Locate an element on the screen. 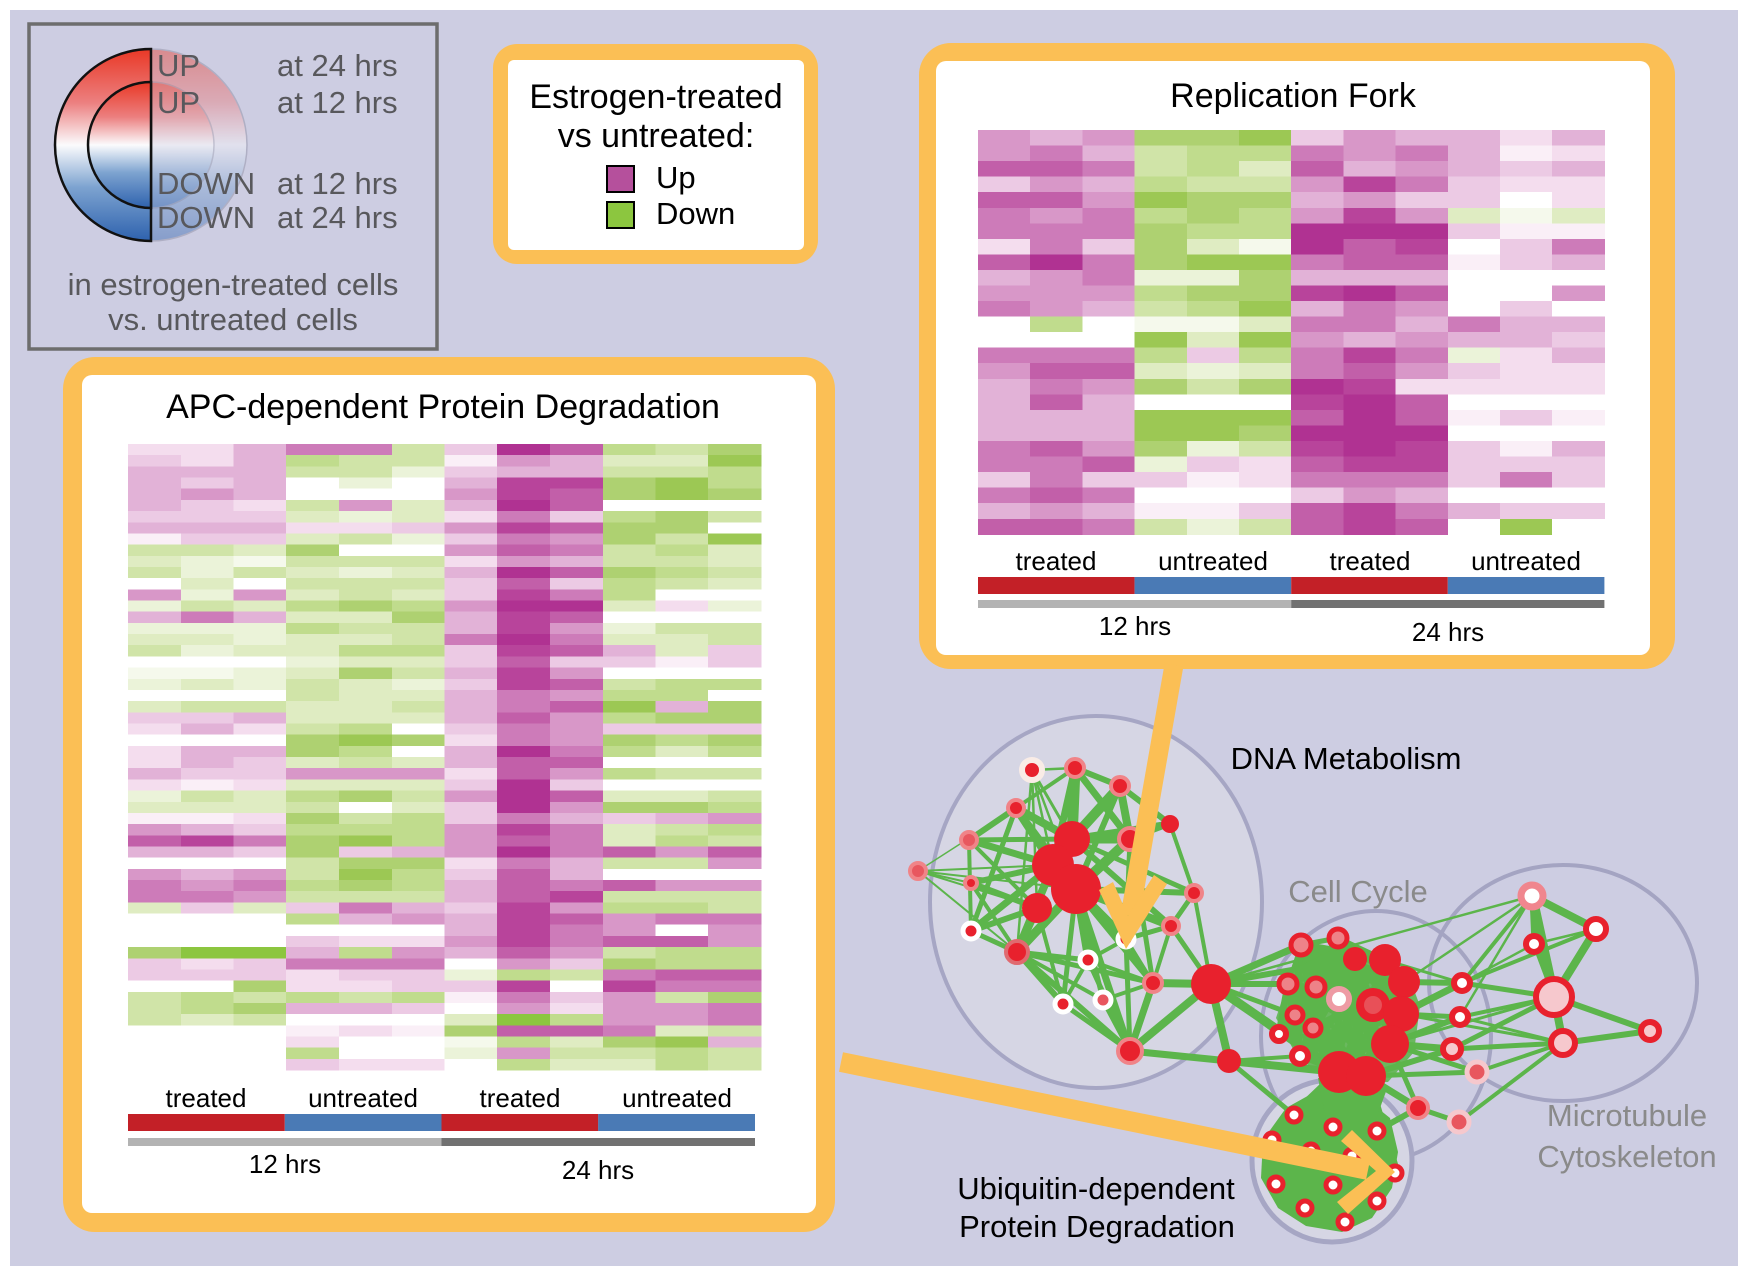 This screenshot has width=1750, height=1279. svg-text: Cytoskeleton is located at coordinates (1626, 1156).